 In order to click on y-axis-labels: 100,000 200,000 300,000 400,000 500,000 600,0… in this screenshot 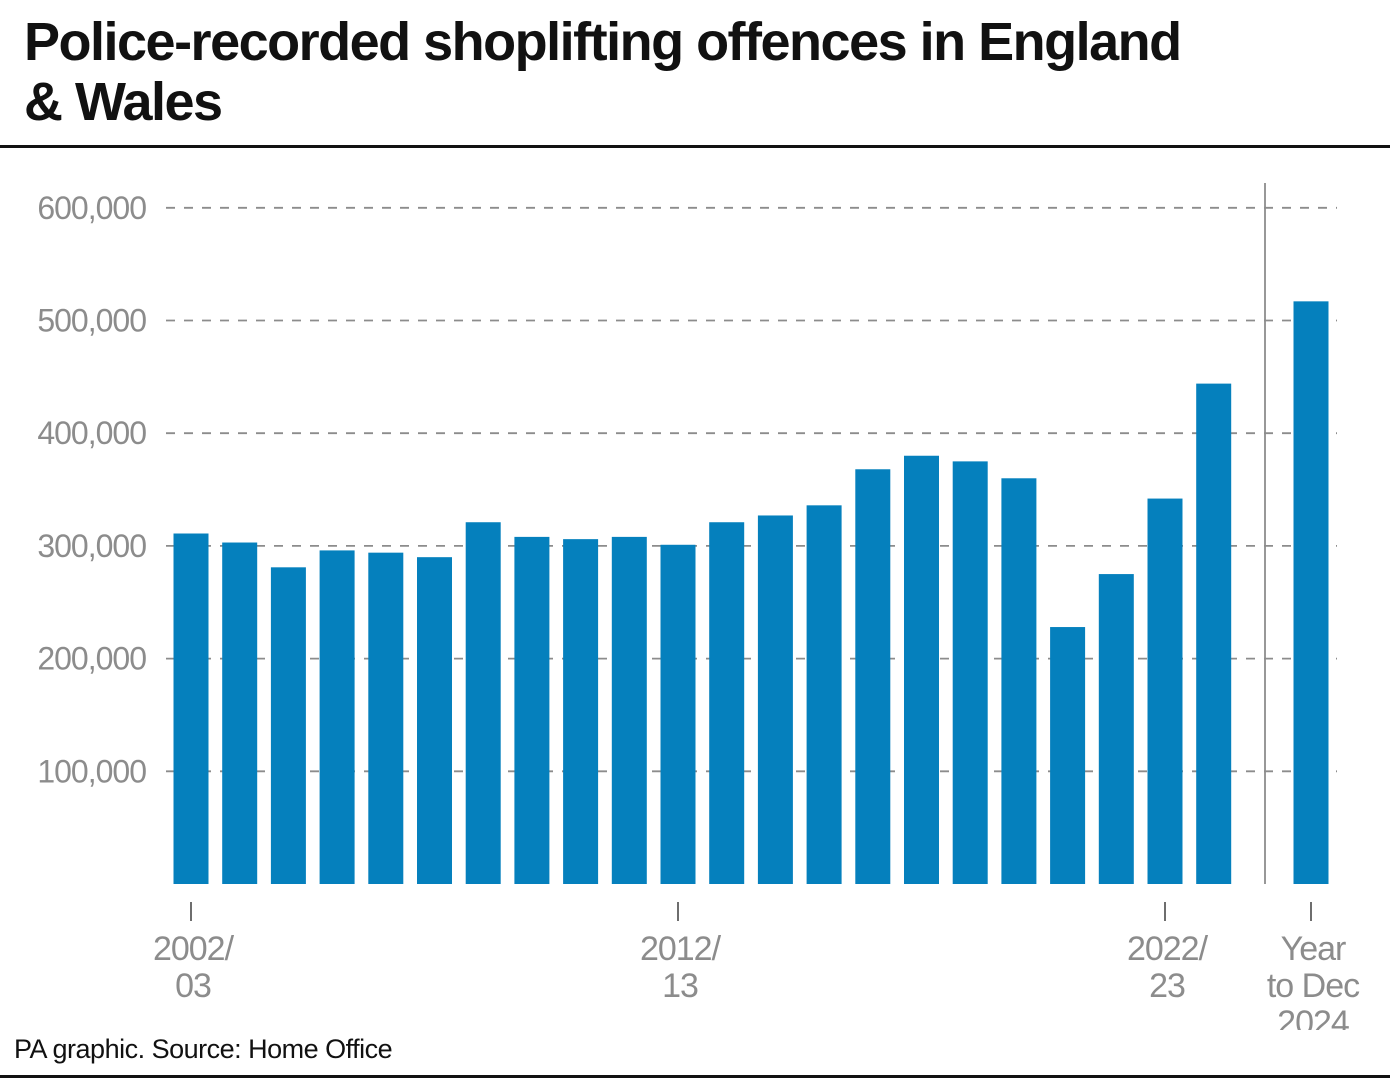, I will do `click(92, 489)`.